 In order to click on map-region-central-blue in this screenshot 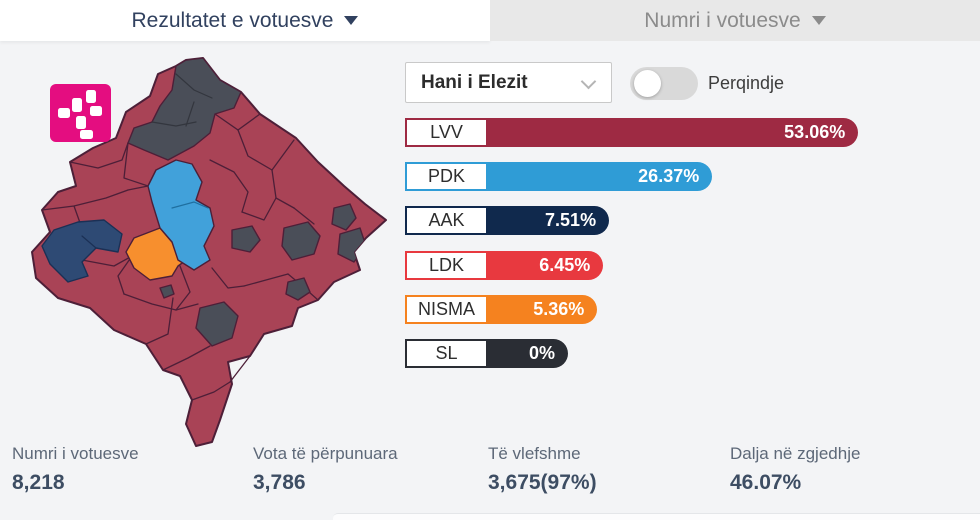, I will do `click(181, 215)`.